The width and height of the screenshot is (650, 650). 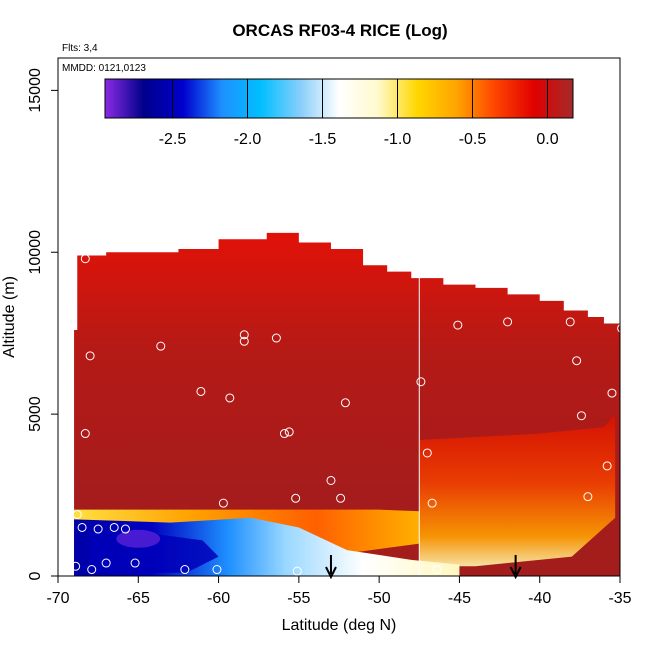 I want to click on colorbar-tick-label: 0.0, so click(x=547, y=139).